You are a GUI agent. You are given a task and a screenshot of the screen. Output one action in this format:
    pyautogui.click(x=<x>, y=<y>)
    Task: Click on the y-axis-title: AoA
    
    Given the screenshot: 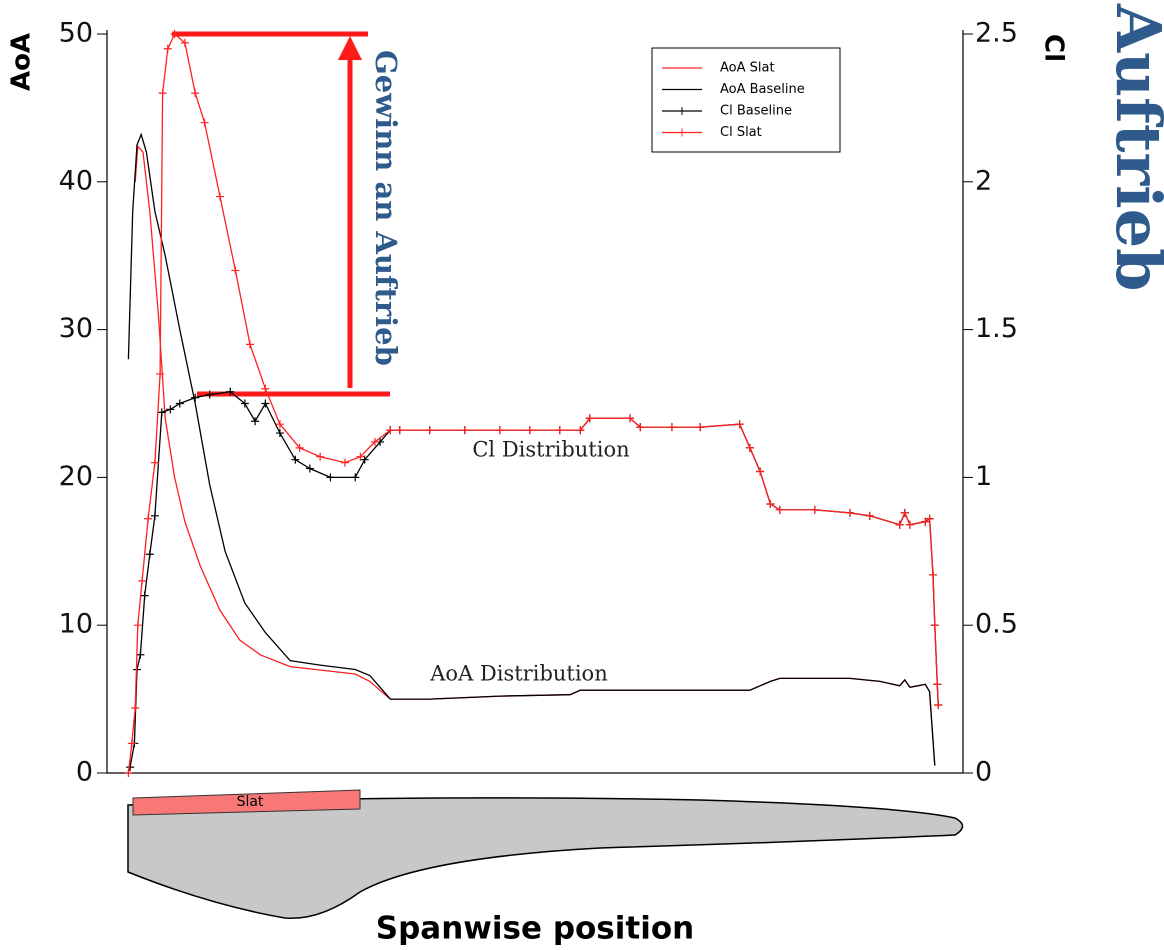 What is the action you would take?
    pyautogui.click(x=22, y=62)
    